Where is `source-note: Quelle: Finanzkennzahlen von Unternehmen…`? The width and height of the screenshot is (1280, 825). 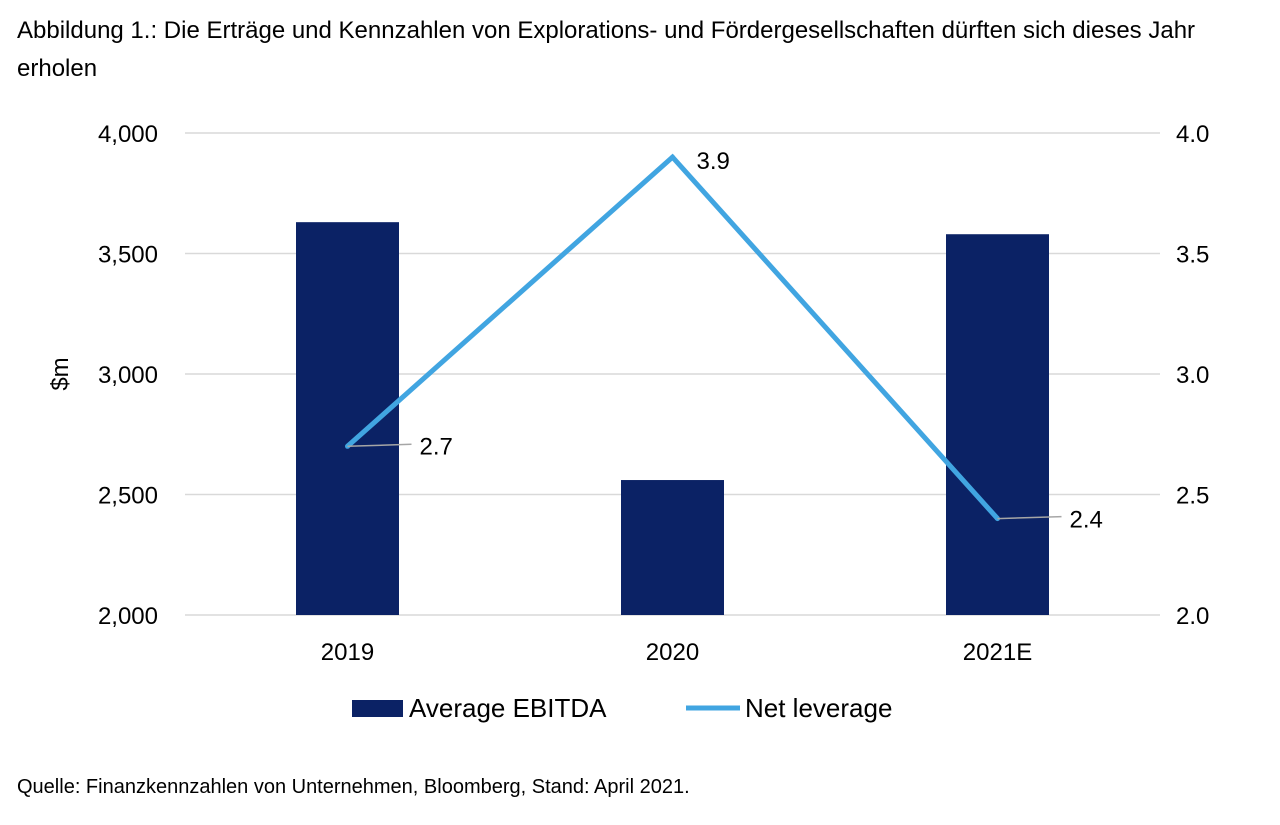
source-note: Quelle: Finanzkennzahlen von Unternehmen… is located at coordinates (353, 787).